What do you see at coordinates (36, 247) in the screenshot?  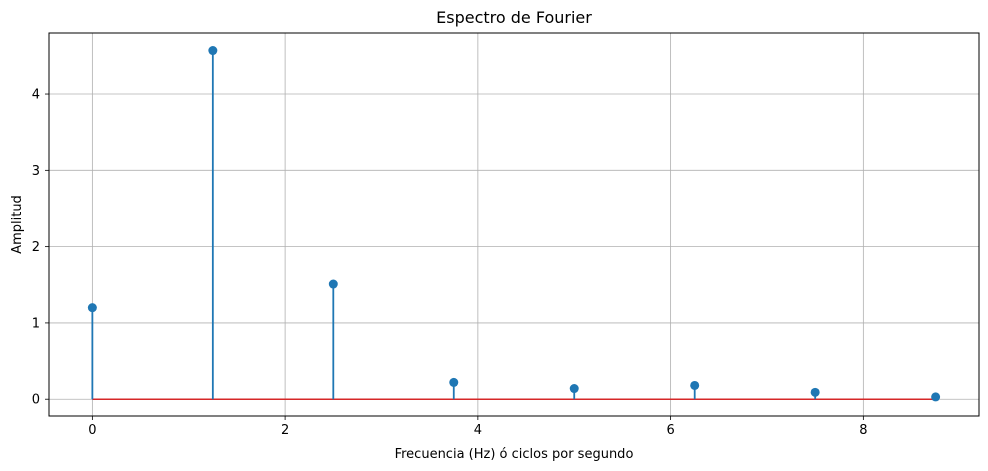 I see `y-tick-label: 2` at bounding box center [36, 247].